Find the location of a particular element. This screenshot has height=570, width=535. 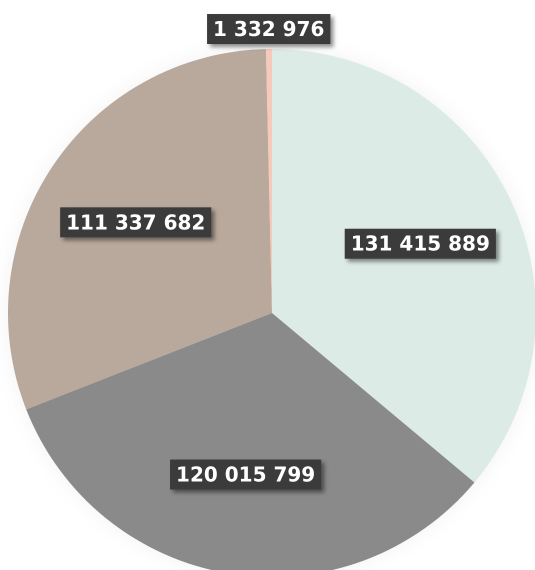

data-label: 131 415 889 is located at coordinates (420, 243).